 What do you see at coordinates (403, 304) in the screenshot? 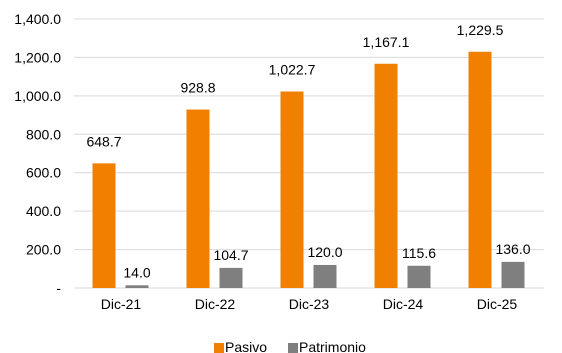
I see `x-tick-label: Dic-24` at bounding box center [403, 304].